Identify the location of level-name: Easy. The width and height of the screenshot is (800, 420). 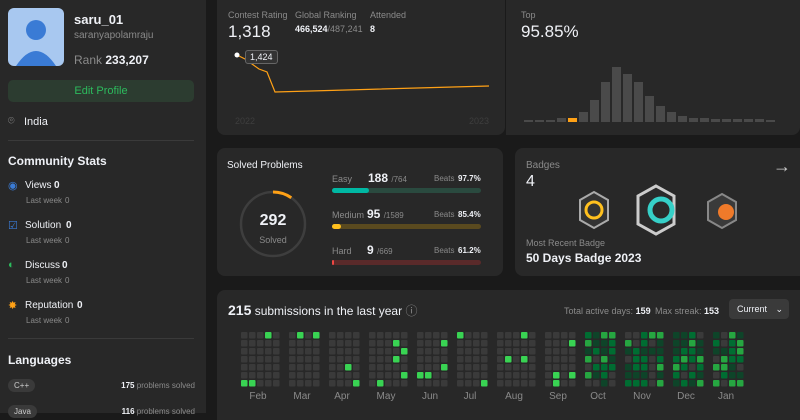
(342, 179).